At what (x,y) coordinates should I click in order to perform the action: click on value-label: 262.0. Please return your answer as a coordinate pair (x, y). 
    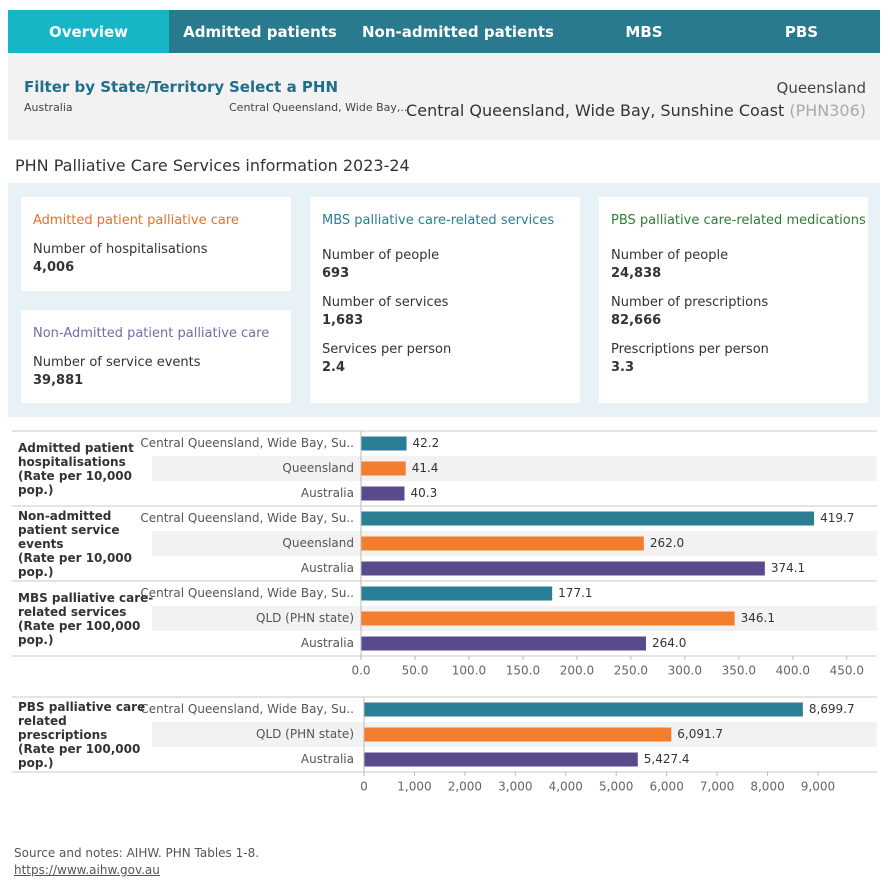
    Looking at the image, I should click on (667, 543).